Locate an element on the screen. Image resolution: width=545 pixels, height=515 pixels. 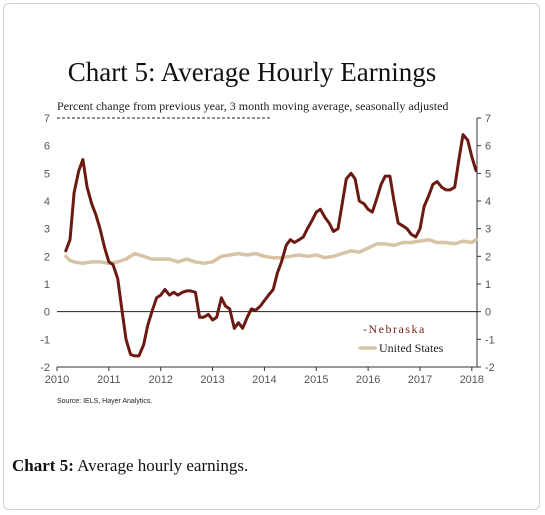
y-tick-label-left: -2 is located at coordinates (45, 368).